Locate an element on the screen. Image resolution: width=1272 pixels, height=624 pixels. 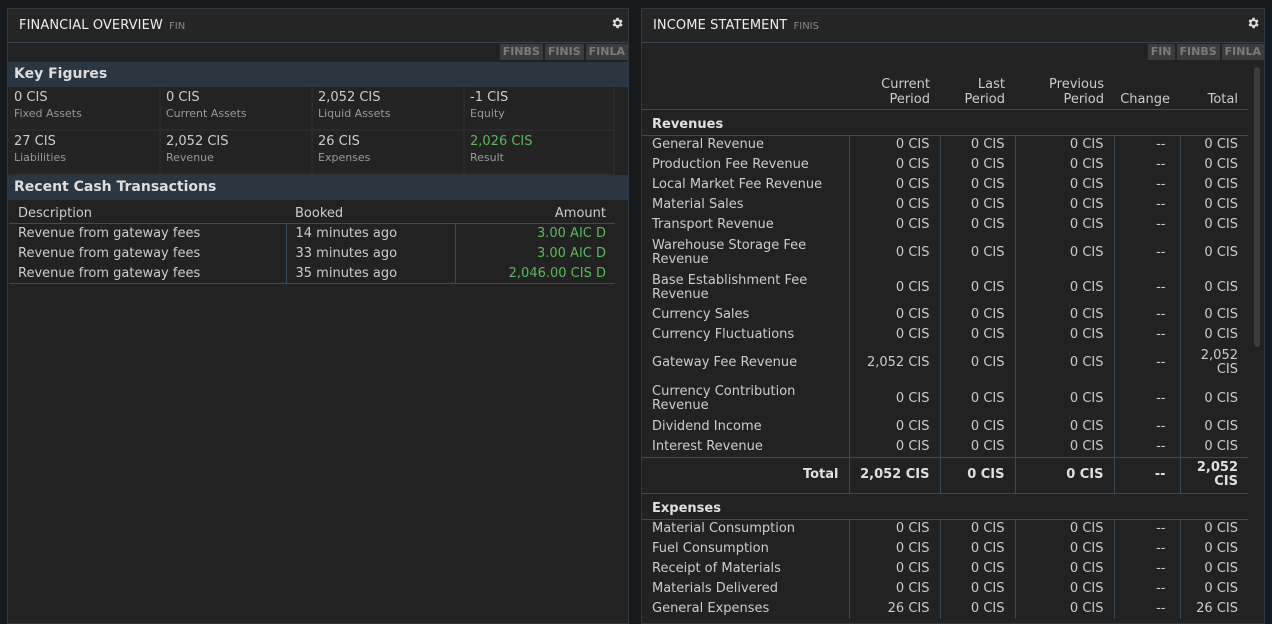
table-row: Dividend Income 0 CIS 0 CIS 0 CIS -- 0 CIS is located at coordinates (945, 427).